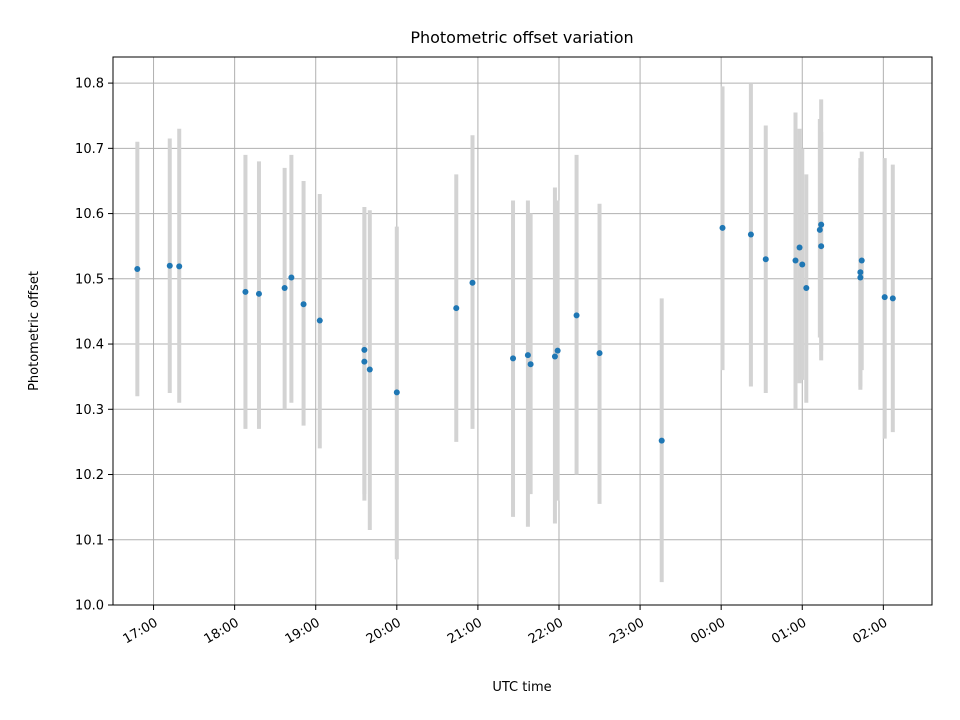 Image resolution: width=960 pixels, height=720 pixels. Describe the element at coordinates (521, 37) in the screenshot. I see `chart-title: Photometric offset variation` at that location.